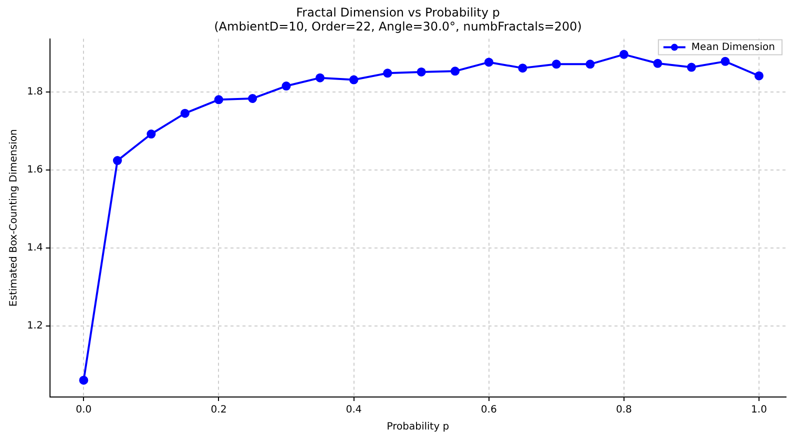  I want to click on y-tick-label: 1.6, so click(34, 170).